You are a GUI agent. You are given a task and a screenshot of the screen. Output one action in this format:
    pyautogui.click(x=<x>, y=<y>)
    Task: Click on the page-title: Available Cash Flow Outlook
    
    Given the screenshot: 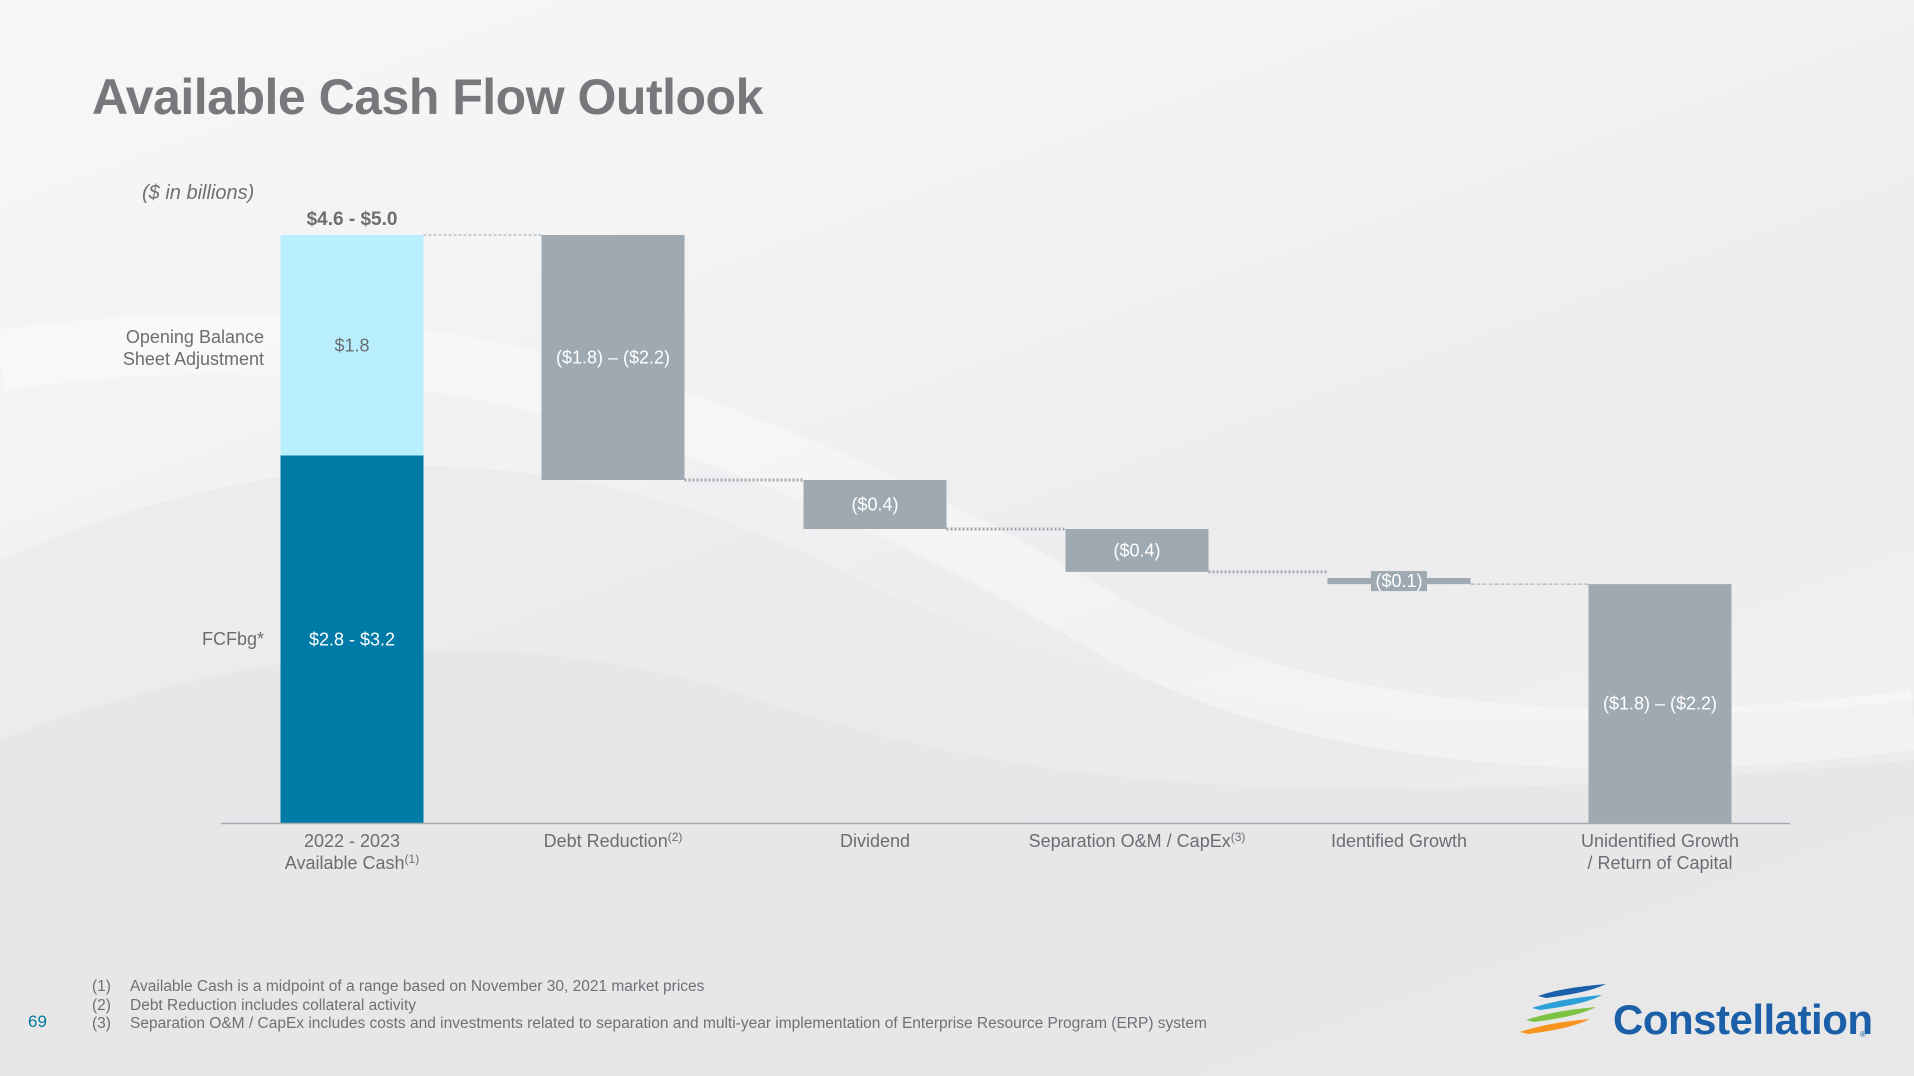 What is the action you would take?
    pyautogui.click(x=427, y=97)
    